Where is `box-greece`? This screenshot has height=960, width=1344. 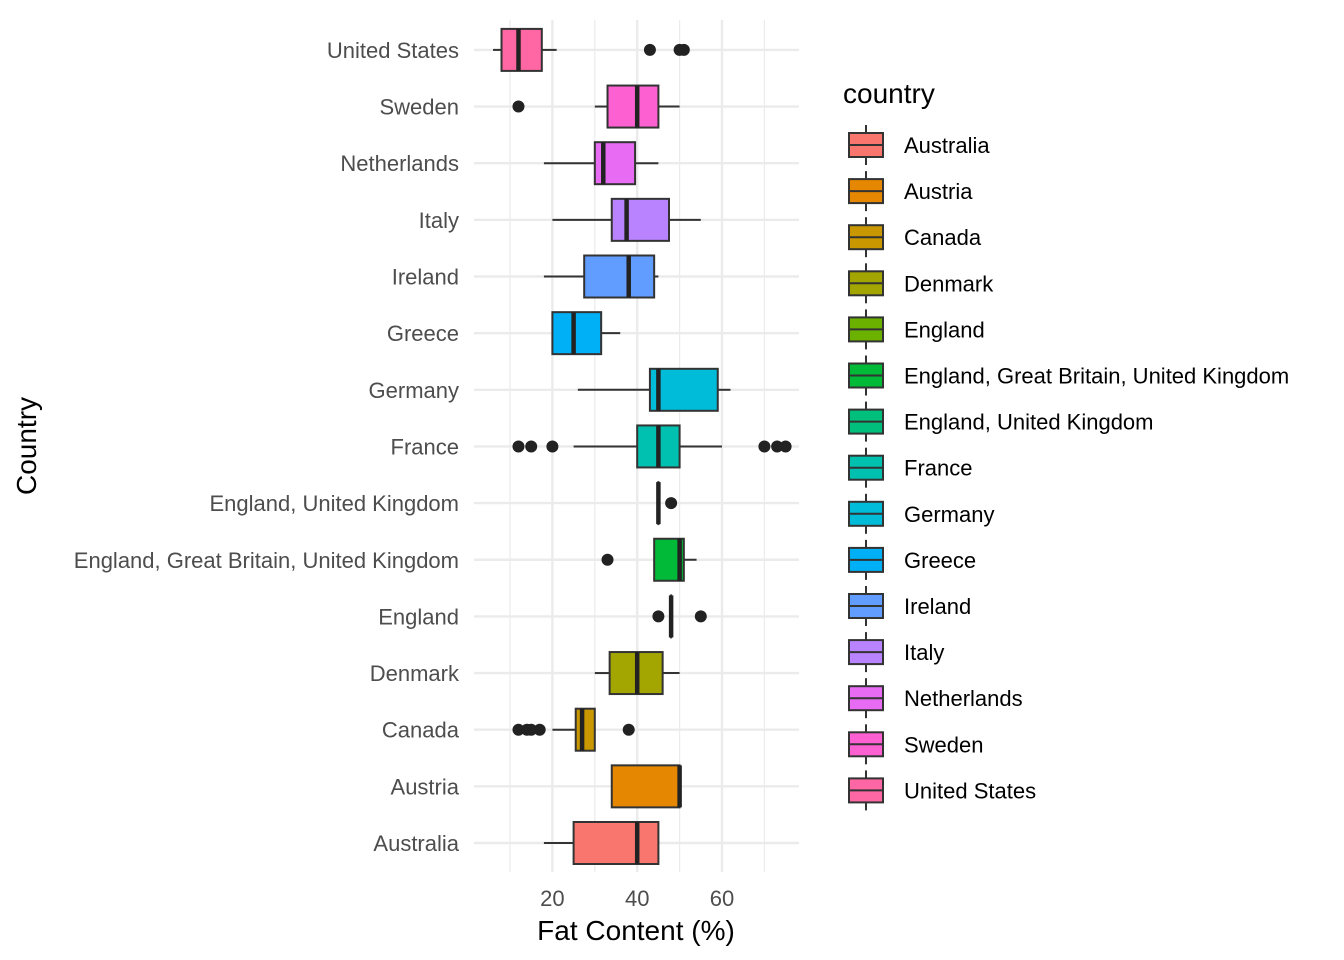
box-greece is located at coordinates (586, 333).